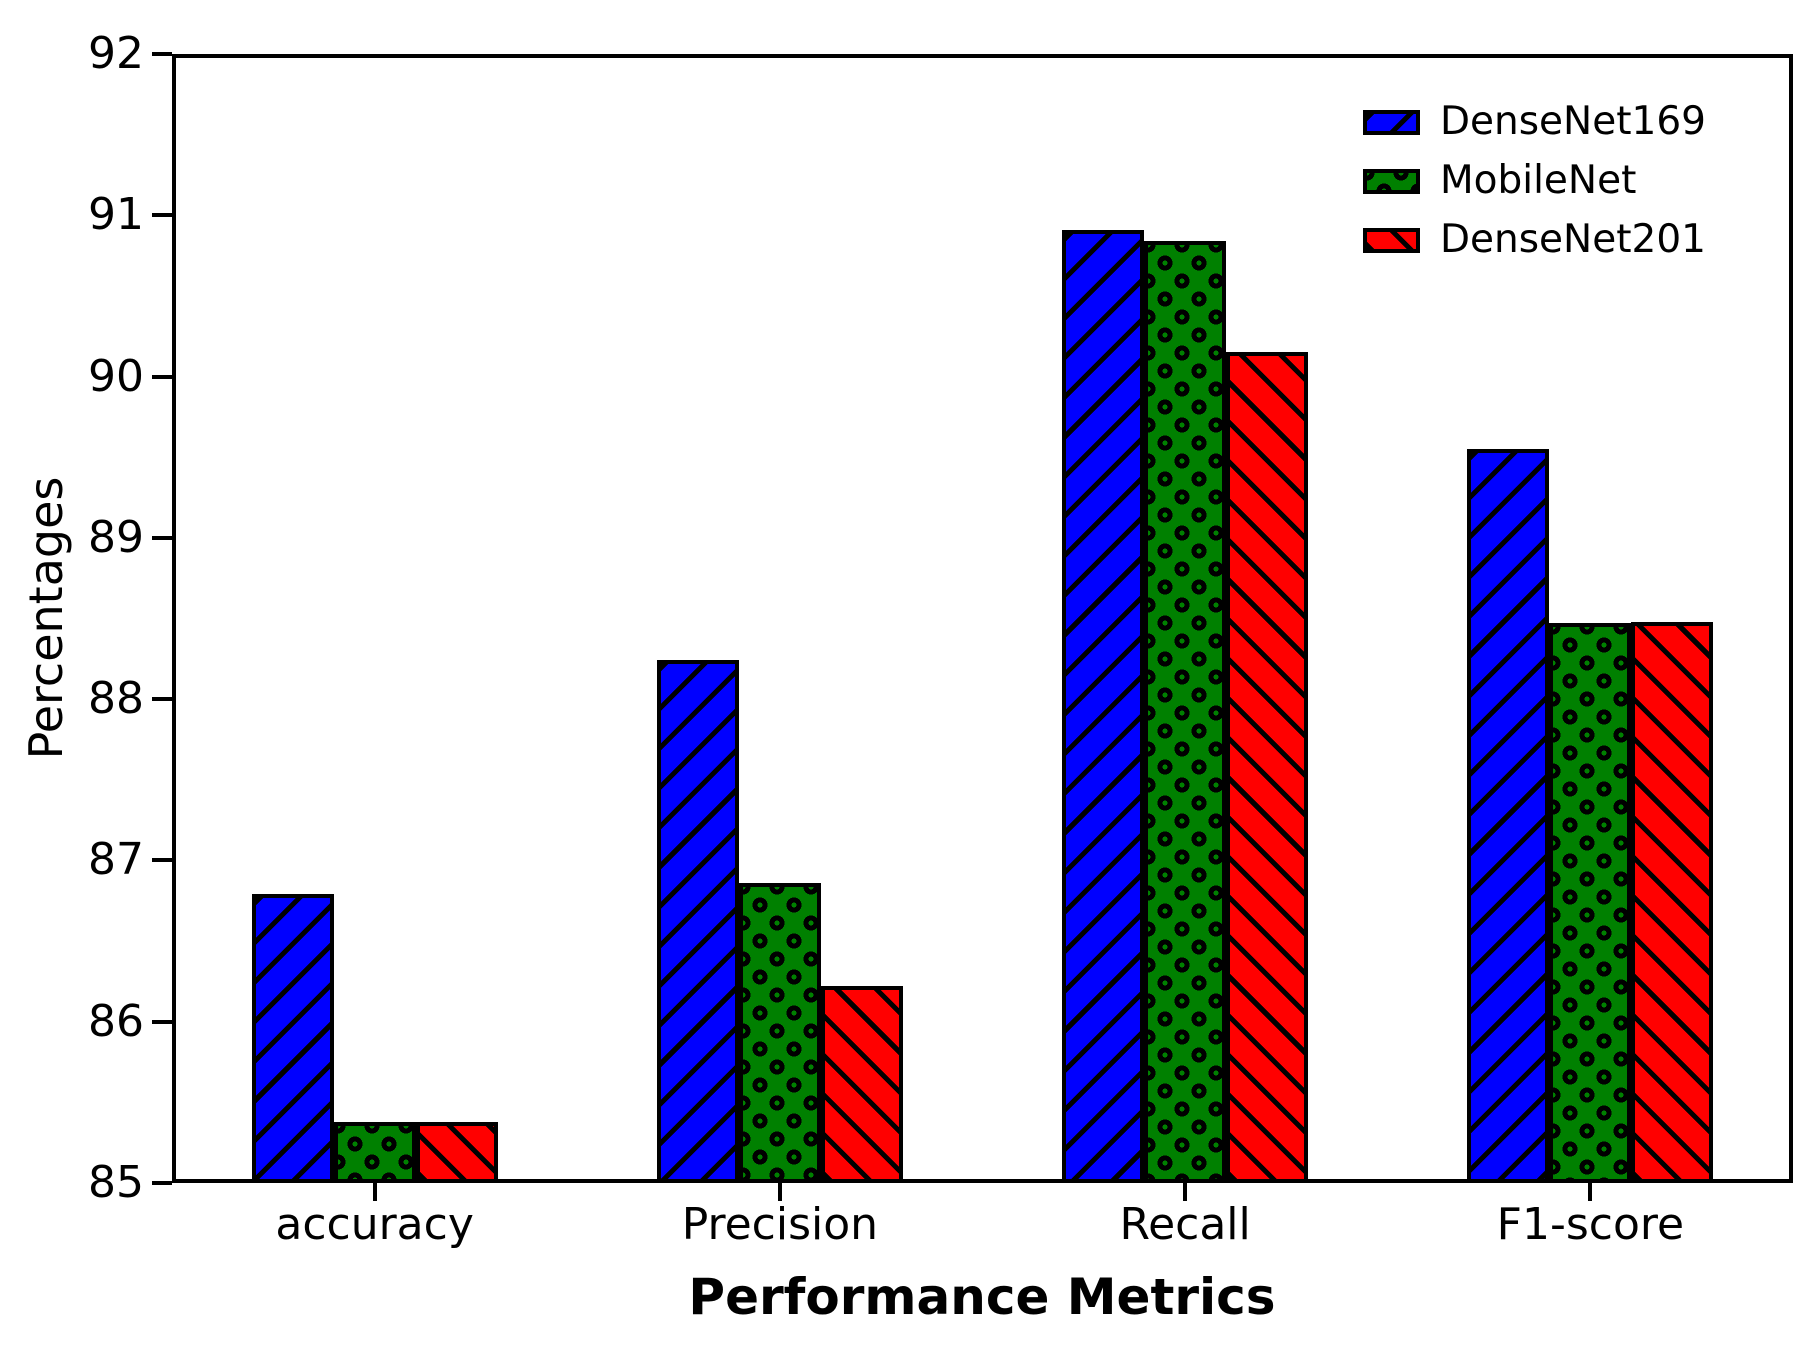 Image resolution: width=1820 pixels, height=1356 pixels. I want to click on x-tick-label-accuracy: accuracy, so click(374, 1224).